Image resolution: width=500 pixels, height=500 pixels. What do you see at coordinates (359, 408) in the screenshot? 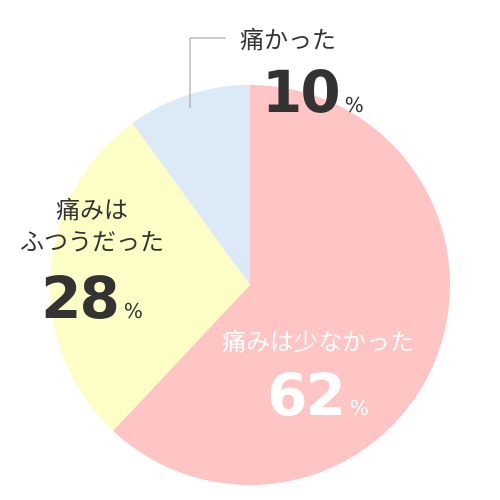
I see `slice-value-unit-0: %` at bounding box center [359, 408].